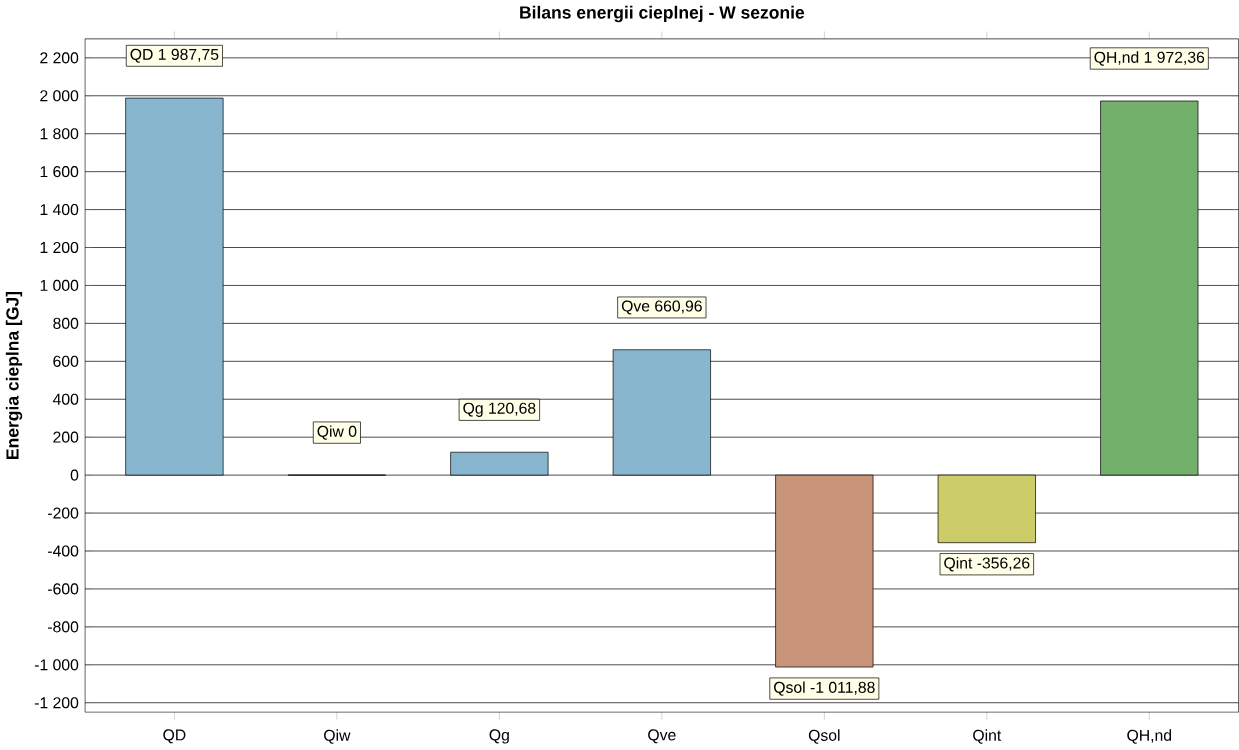 This screenshot has height=750, width=1239. What do you see at coordinates (65, 399) in the screenshot?
I see `y-tick-label: 400` at bounding box center [65, 399].